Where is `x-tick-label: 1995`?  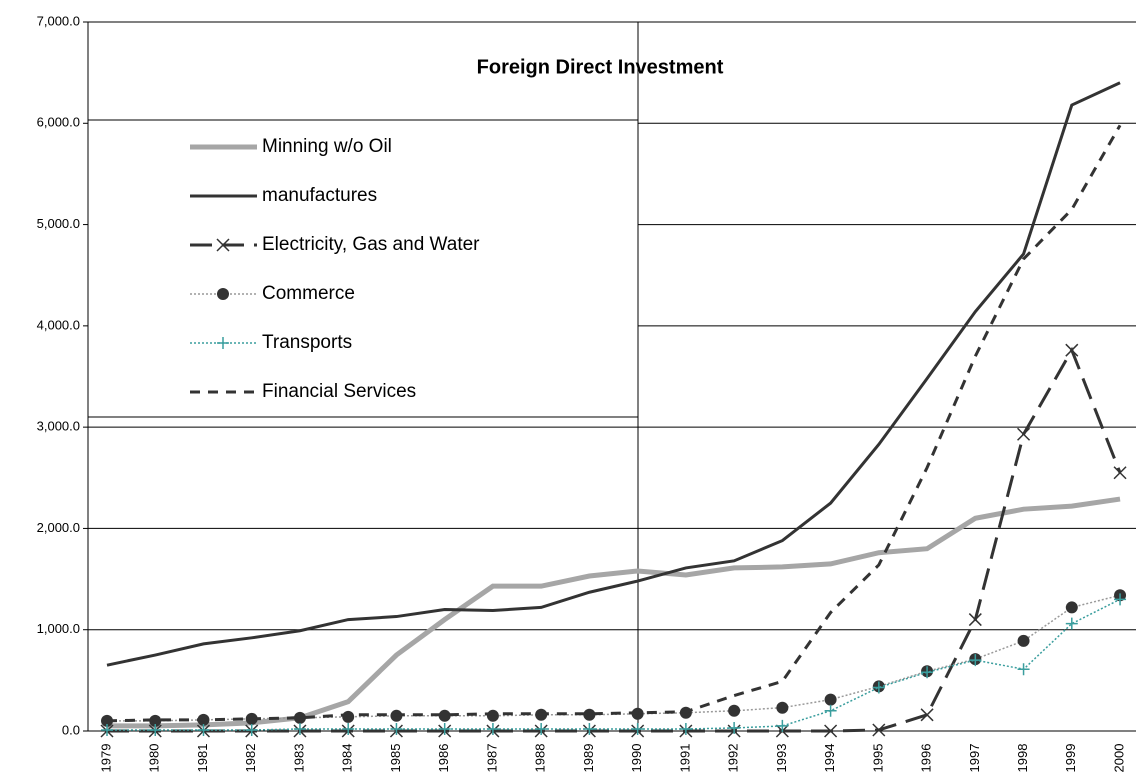
x-tick-label: 1995 is located at coordinates (877, 758).